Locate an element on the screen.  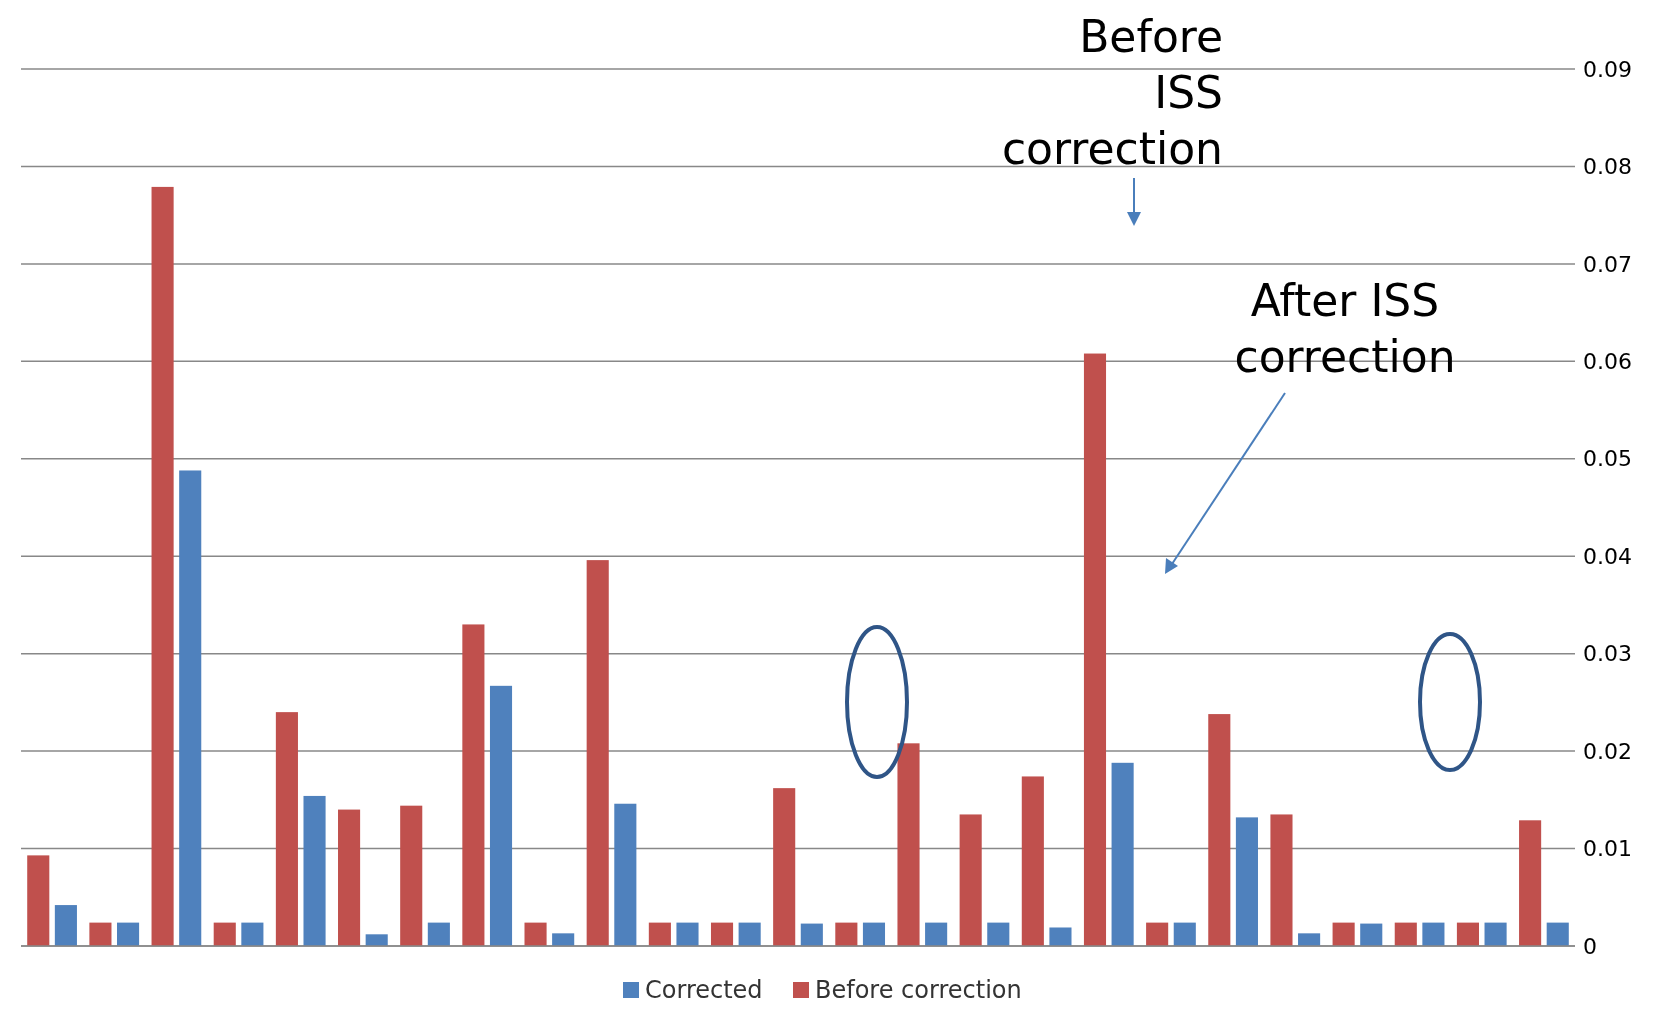
y-tick-label: 0.04 is located at coordinates (1607, 556).